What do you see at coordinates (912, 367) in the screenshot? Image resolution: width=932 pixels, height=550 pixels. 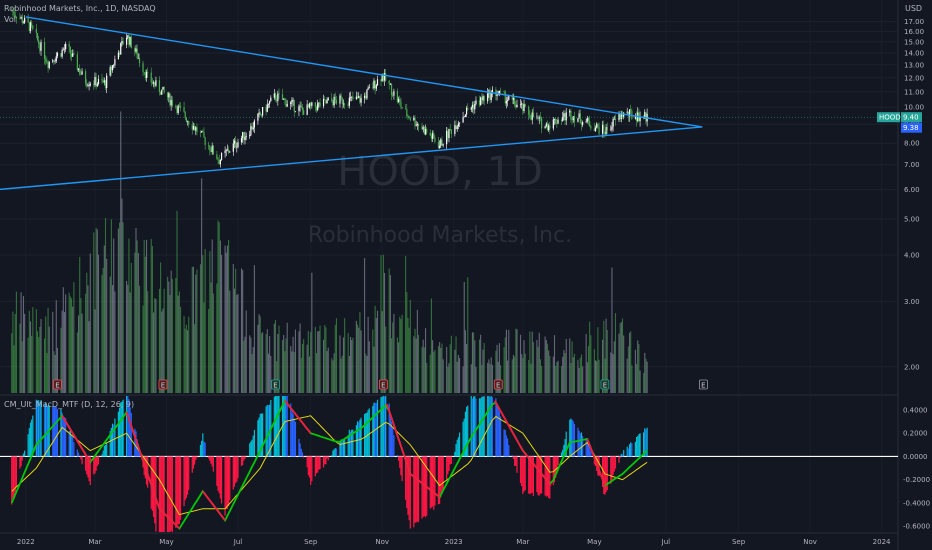 I see `price-tick-label: 2.00` at bounding box center [912, 367].